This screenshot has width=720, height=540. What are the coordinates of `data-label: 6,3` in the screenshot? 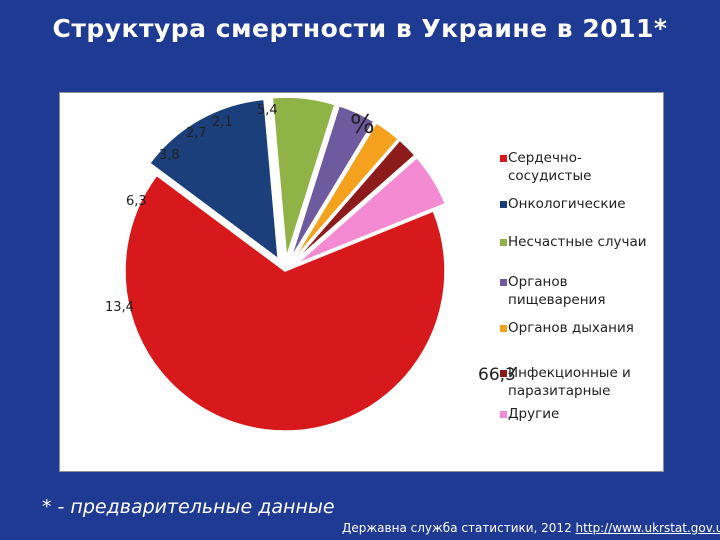 It's located at (136, 201).